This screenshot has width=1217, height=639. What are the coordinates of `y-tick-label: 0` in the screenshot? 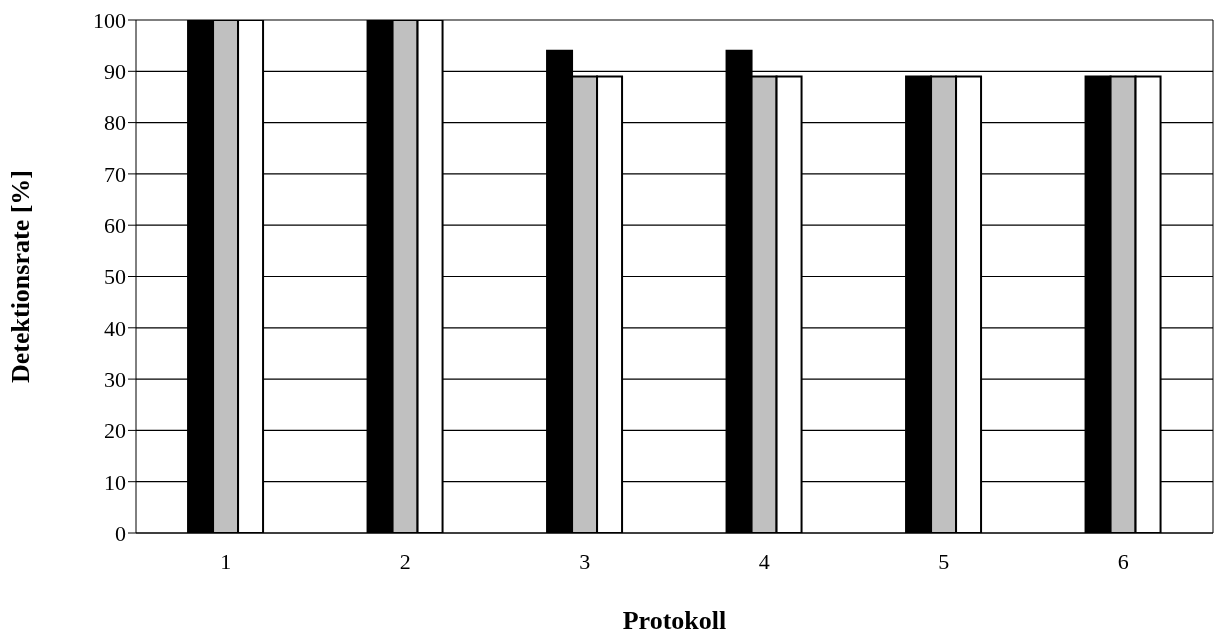 It's located at (120, 533).